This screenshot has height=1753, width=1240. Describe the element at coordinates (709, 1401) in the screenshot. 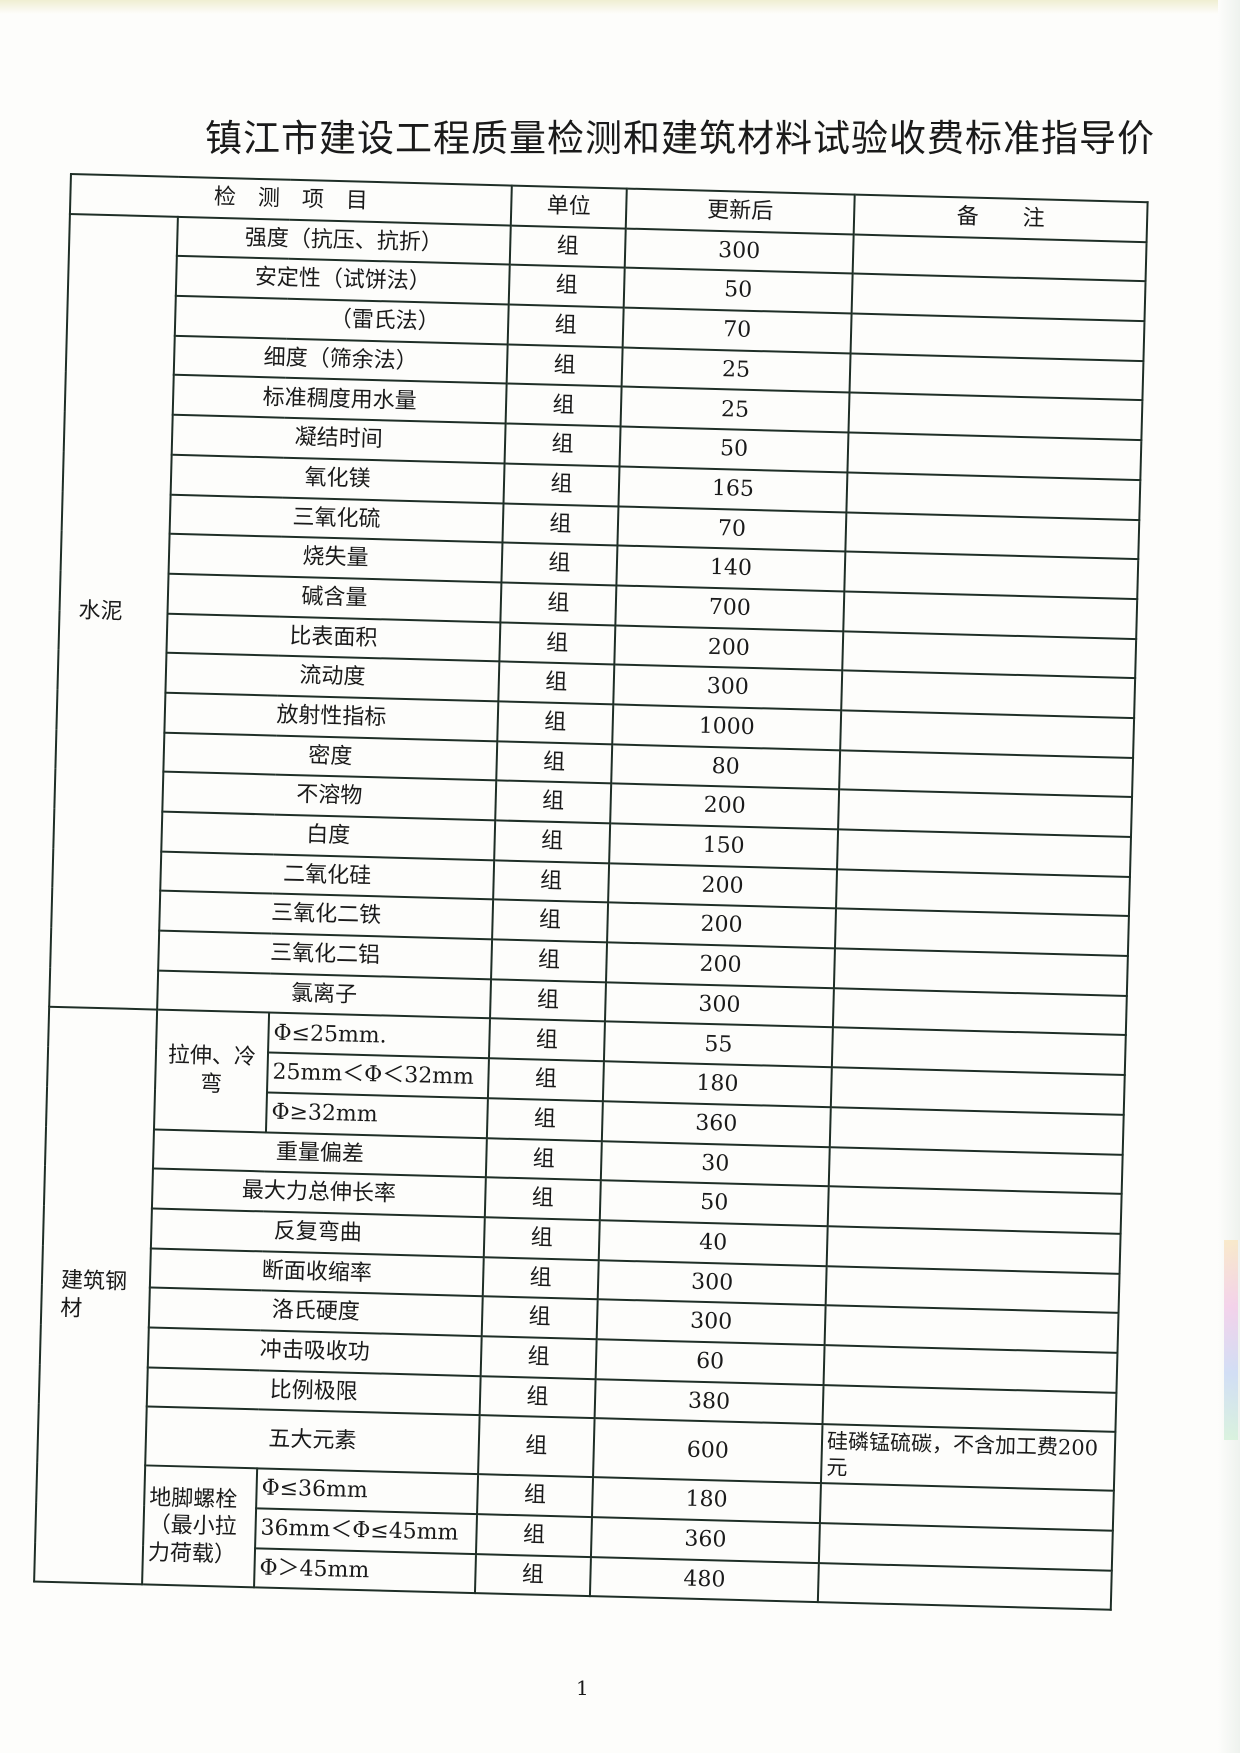

I see `value-cell: 380` at that location.